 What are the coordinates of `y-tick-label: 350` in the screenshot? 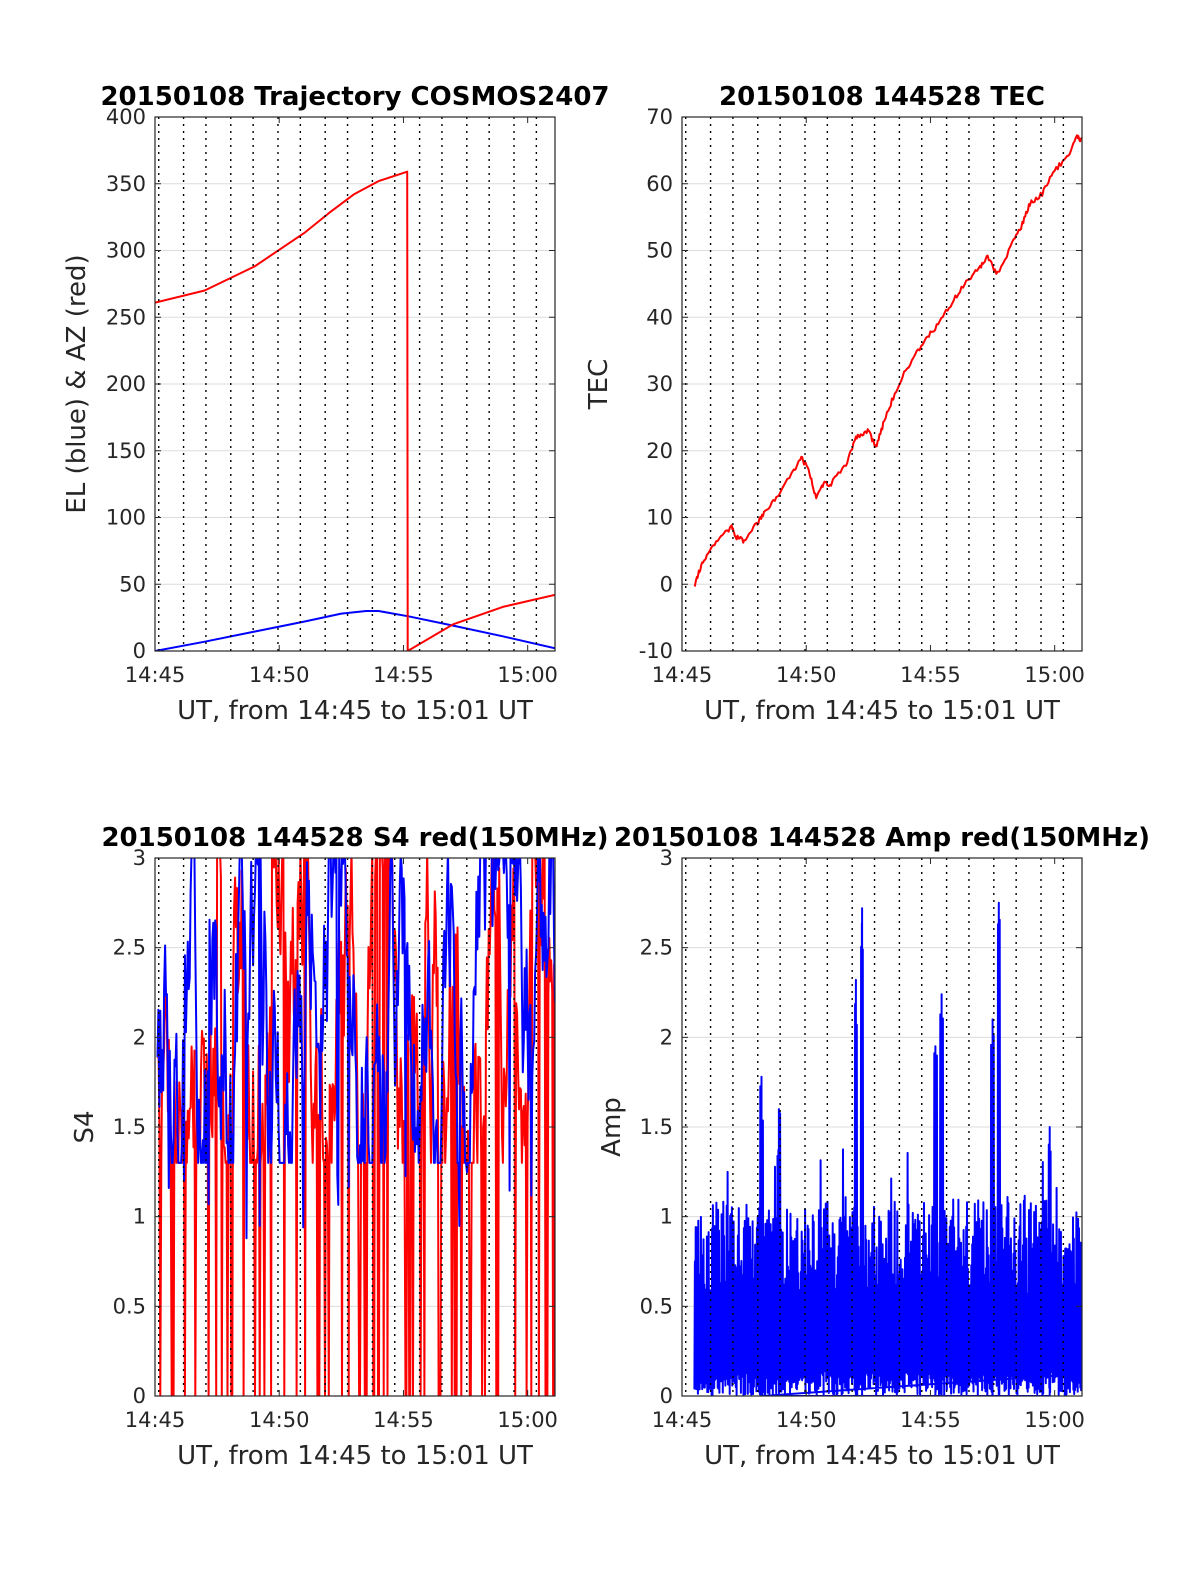 It's located at (126, 184).